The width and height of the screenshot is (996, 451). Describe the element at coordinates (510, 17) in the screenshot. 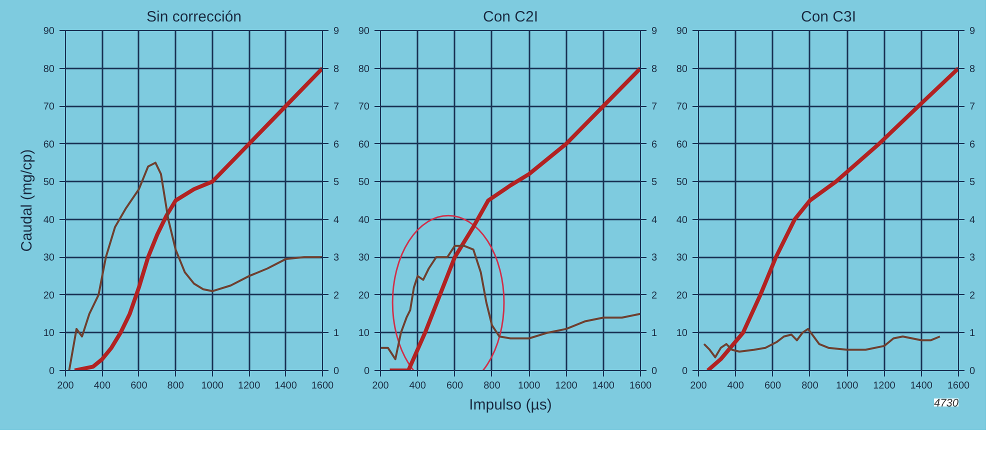

I see `chart-title: Con C2I` at that location.